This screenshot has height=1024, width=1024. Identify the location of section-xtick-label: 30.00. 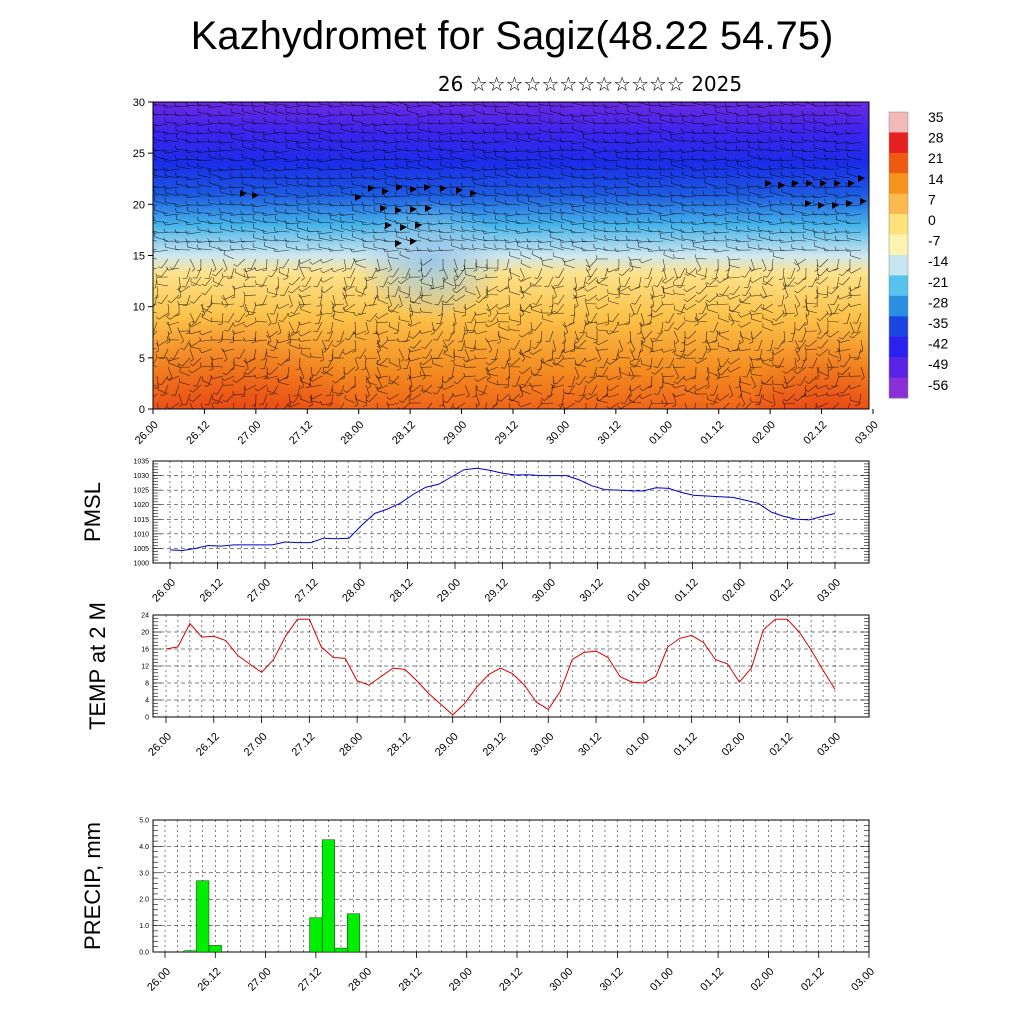
(558, 433).